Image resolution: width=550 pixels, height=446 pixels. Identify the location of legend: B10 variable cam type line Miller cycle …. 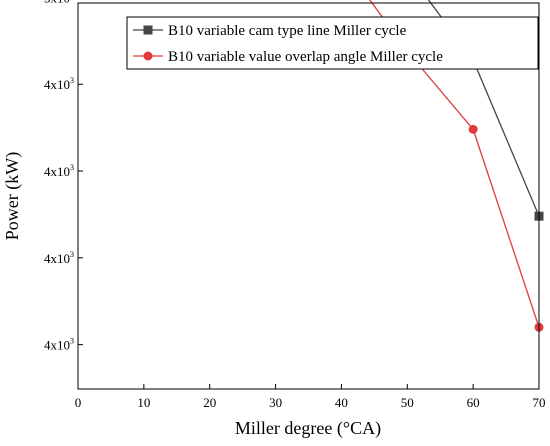
(332, 43).